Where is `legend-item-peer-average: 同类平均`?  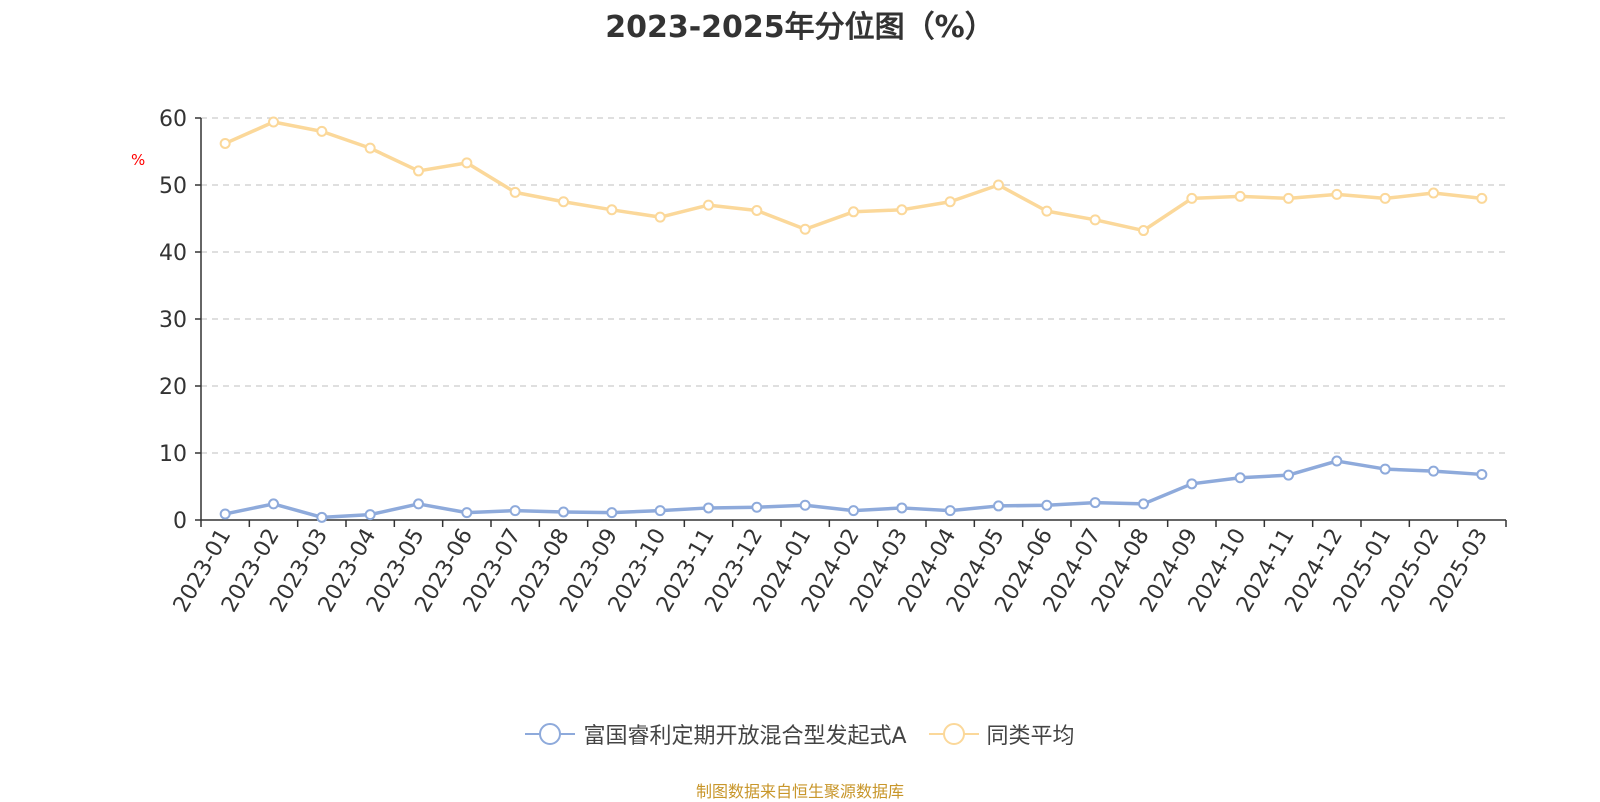 legend-item-peer-average: 同类平均 is located at coordinates (1001, 734).